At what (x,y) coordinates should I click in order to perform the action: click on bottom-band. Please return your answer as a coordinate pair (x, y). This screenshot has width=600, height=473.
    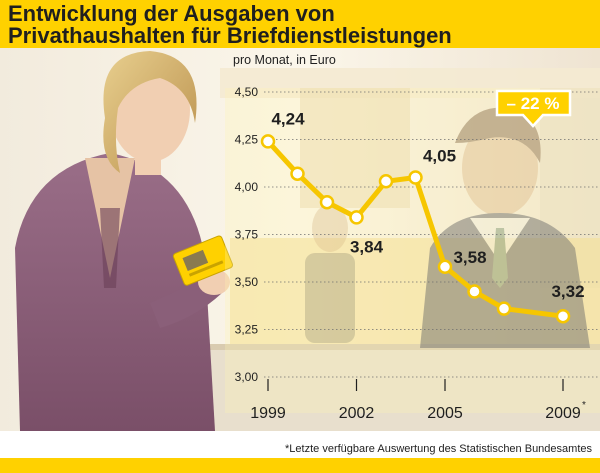
    Looking at the image, I should click on (300, 465).